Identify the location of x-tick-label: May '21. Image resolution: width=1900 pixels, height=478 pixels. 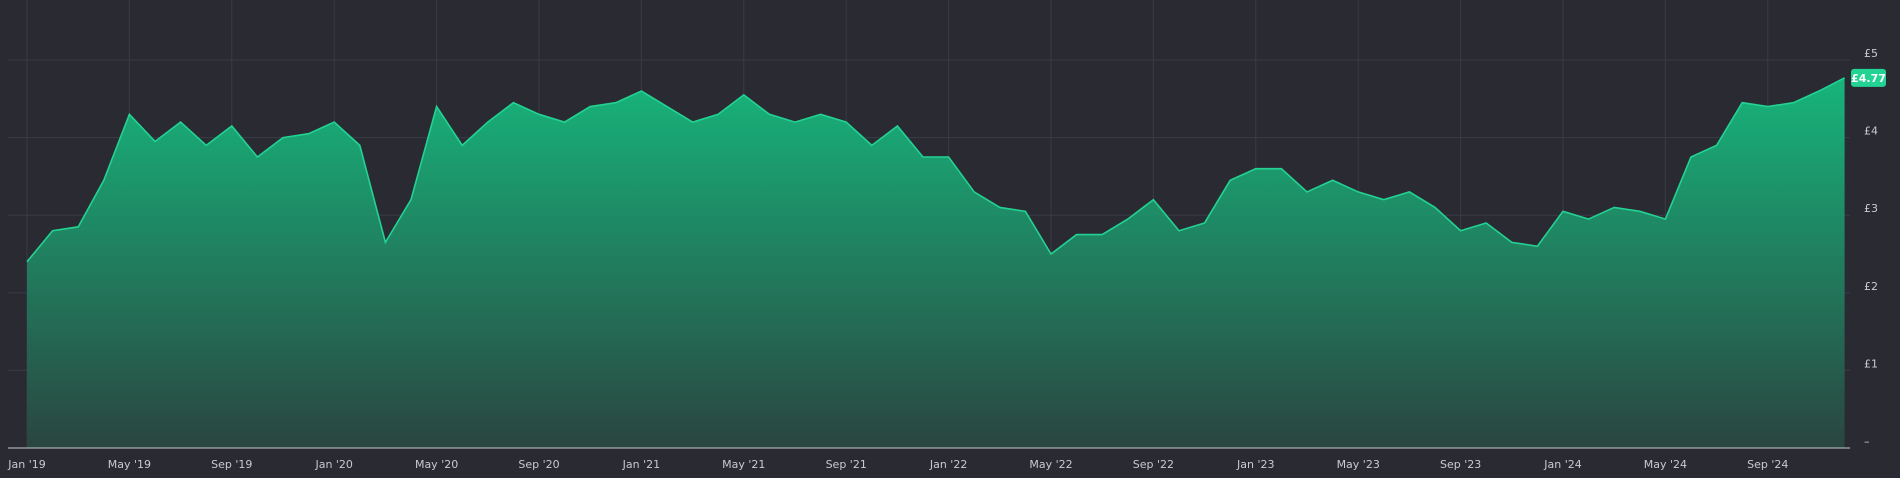
(743, 464).